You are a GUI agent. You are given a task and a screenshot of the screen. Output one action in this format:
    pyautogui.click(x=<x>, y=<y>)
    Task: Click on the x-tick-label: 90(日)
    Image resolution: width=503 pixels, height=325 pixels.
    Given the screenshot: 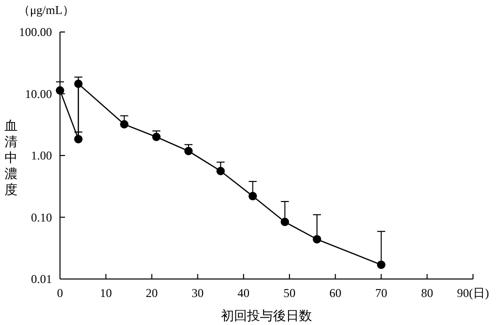 What is the action you would take?
    pyautogui.click(x=473, y=293)
    